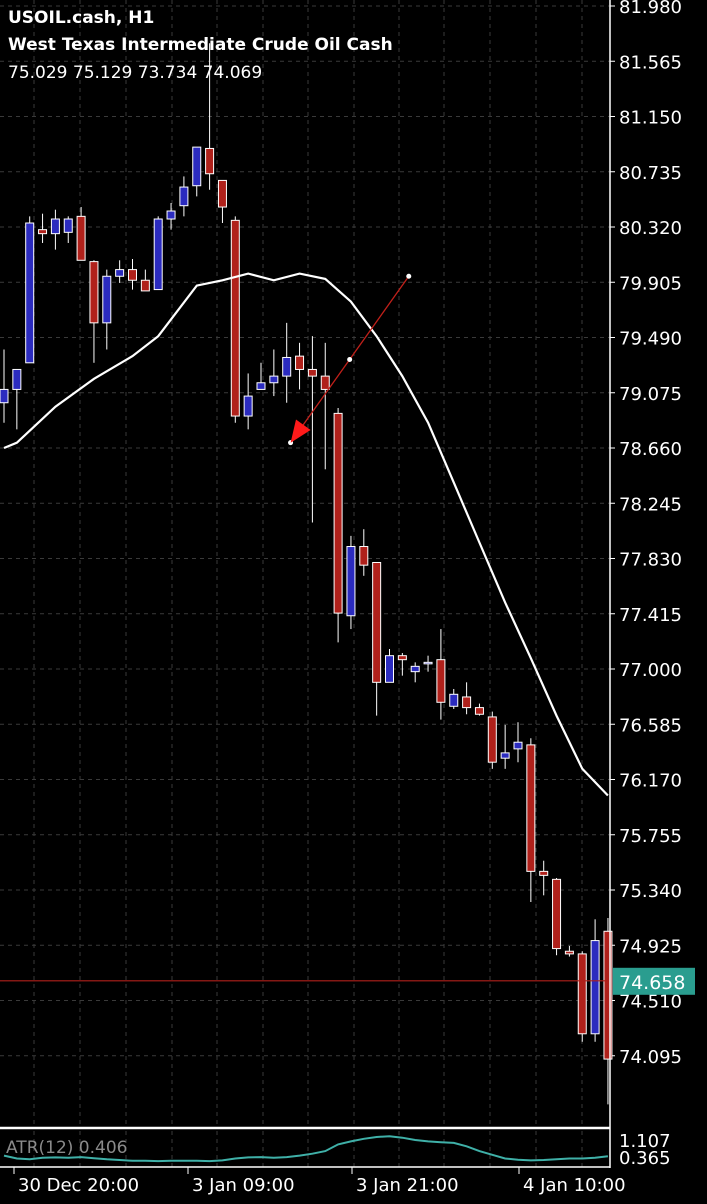  Describe the element at coordinates (645, 1141) in the screenshot. I see `atr-tick-label: 1.107` at that location.